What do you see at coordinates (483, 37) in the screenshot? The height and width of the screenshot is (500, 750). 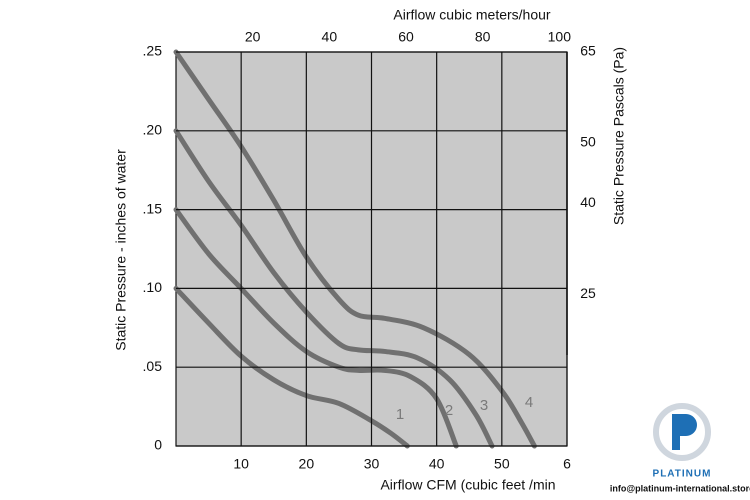 I see `x2-tick-label: 80` at bounding box center [483, 37].